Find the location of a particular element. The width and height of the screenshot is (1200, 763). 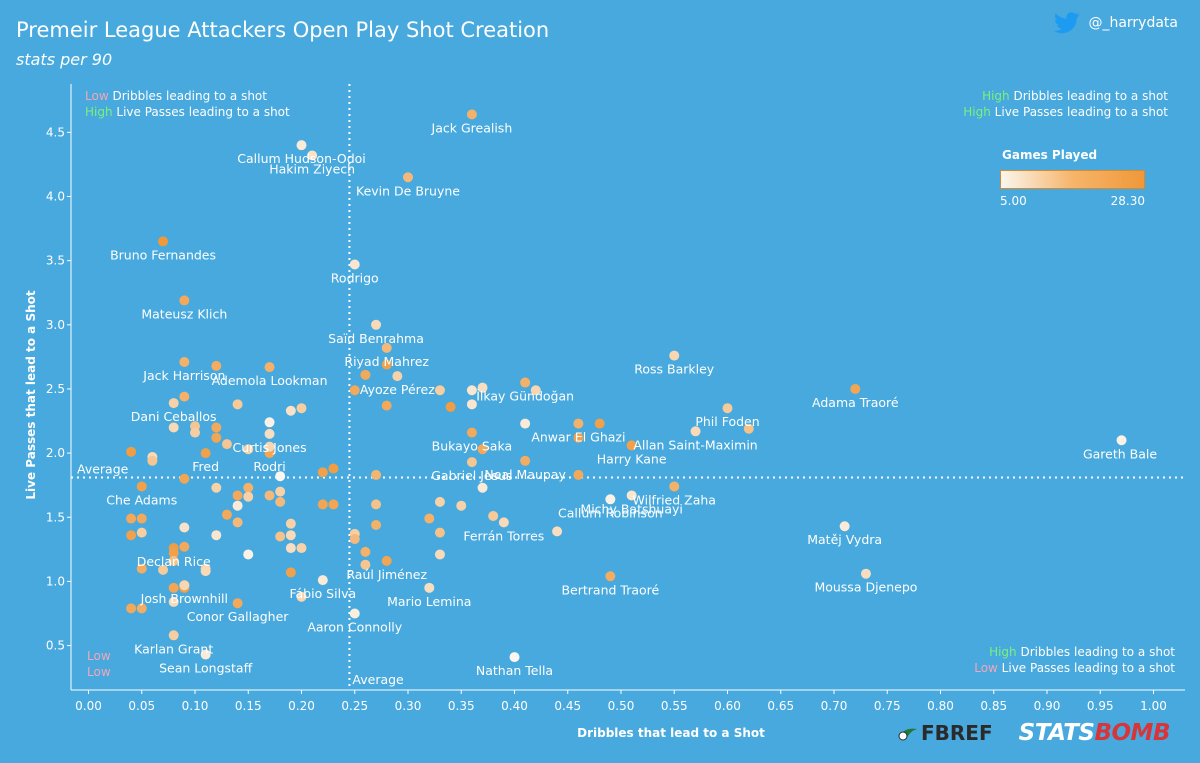

twitter-handle: @_harrydata is located at coordinates (1116, 23).